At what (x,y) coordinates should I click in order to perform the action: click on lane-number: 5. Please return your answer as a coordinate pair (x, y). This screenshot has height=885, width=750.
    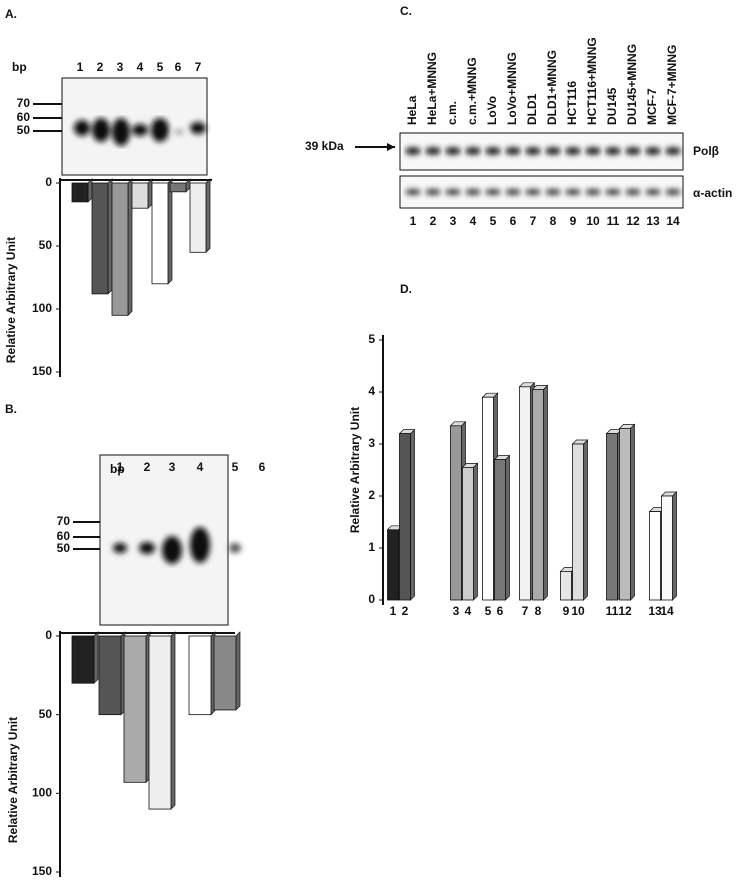
    Looking at the image, I should click on (493, 221).